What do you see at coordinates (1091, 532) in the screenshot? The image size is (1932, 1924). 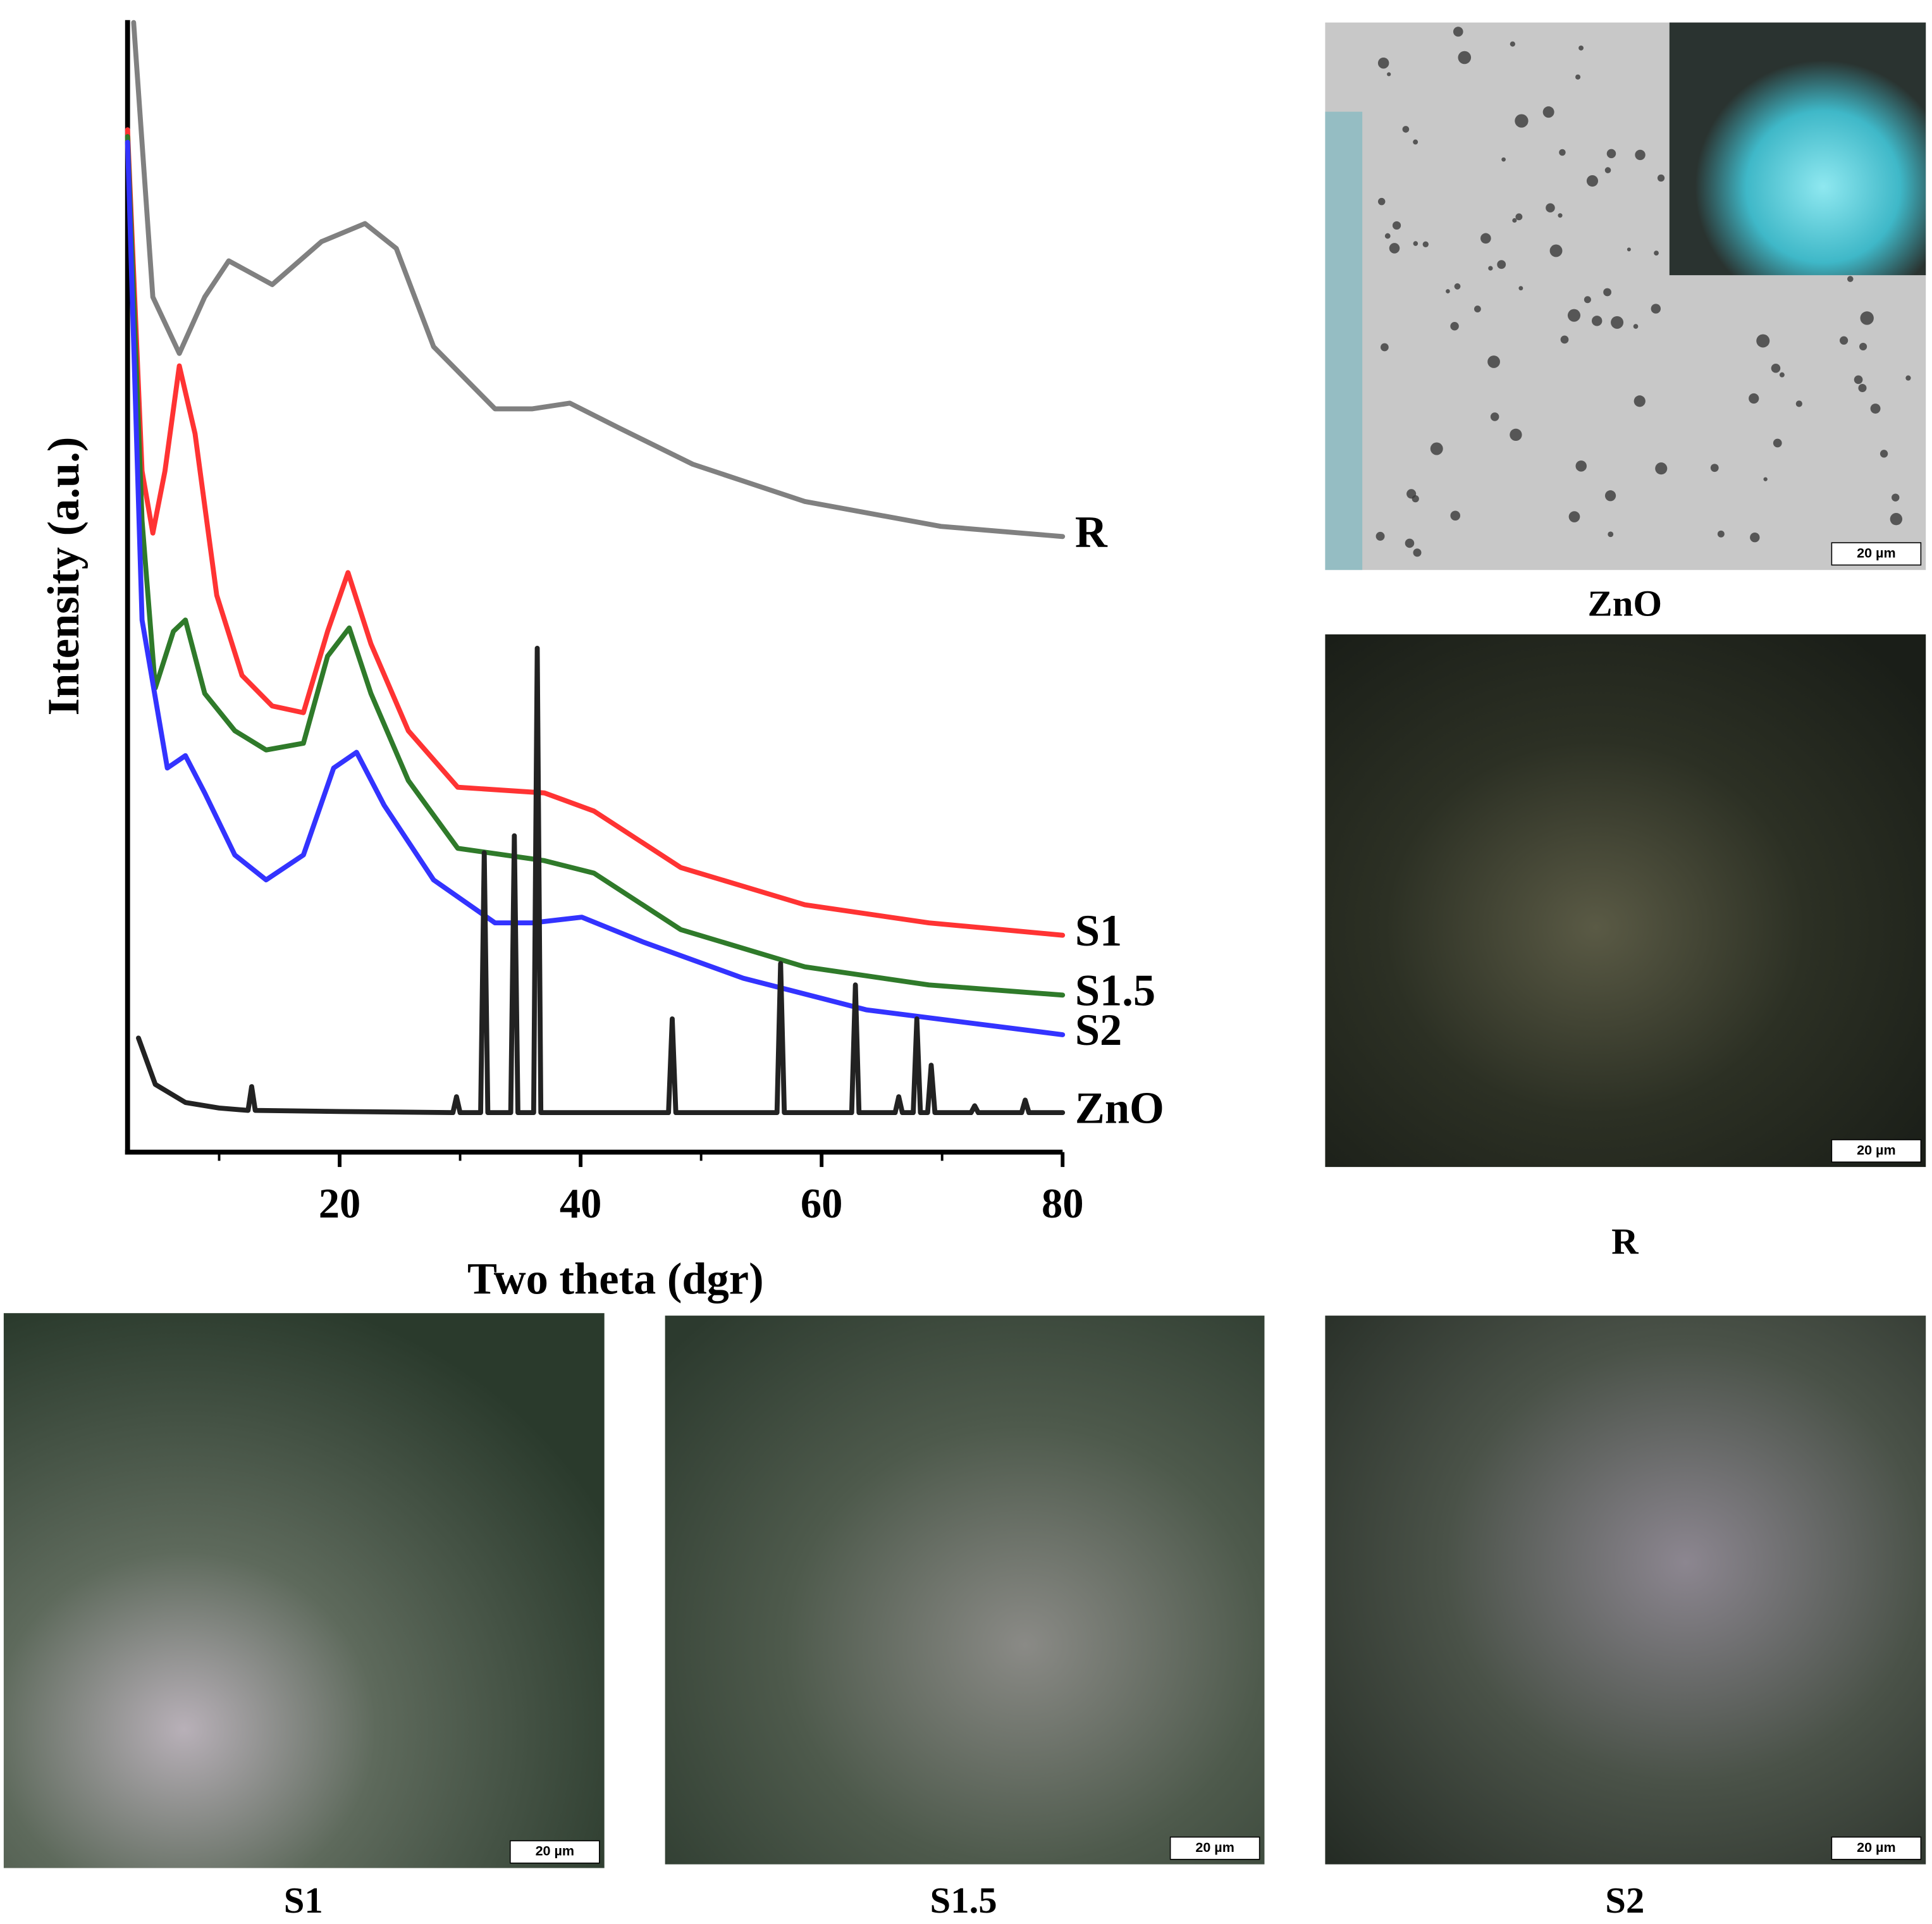 I see `series-label: R` at bounding box center [1091, 532].